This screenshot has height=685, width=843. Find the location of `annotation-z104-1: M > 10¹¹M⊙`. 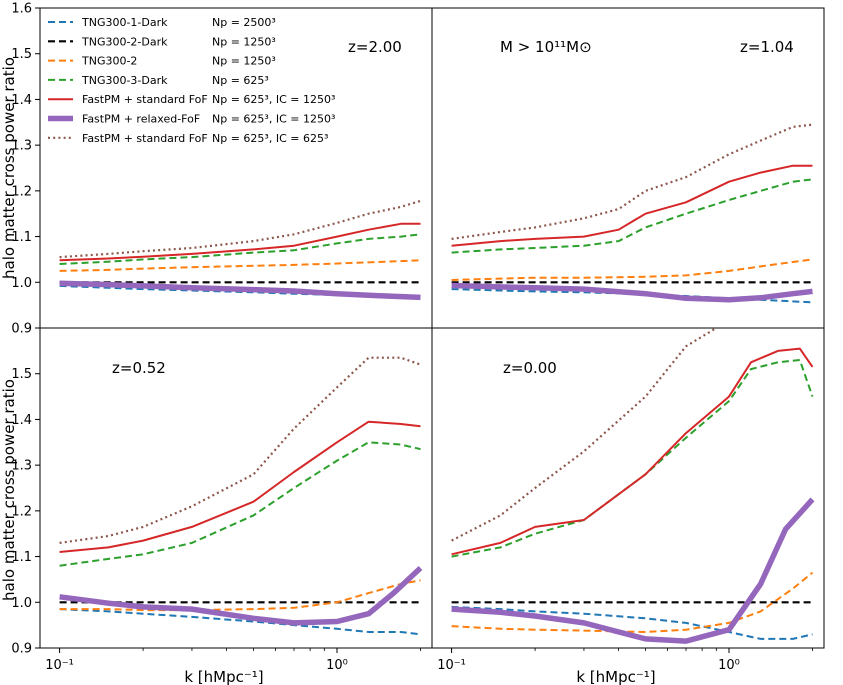

annotation-z104-1: M > 10¹¹M⊙ is located at coordinates (546, 47).